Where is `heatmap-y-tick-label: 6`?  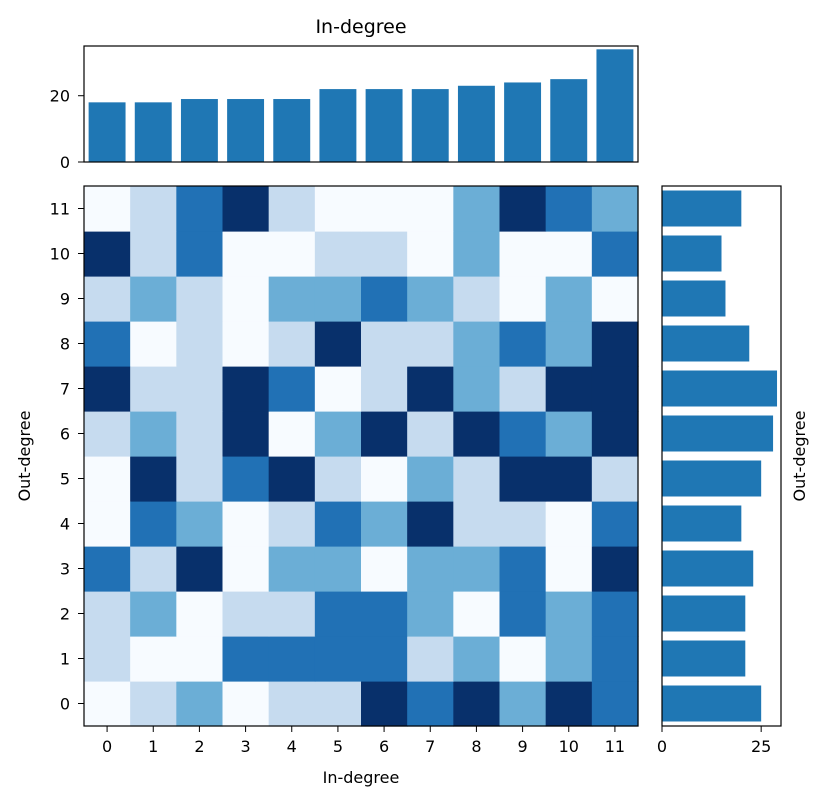 heatmap-y-tick-label: 6 is located at coordinates (65, 434).